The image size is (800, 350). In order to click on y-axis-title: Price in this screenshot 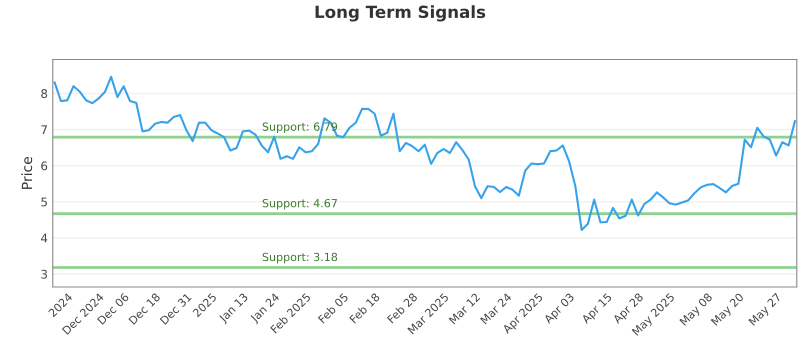, I will do `click(26, 173)`.